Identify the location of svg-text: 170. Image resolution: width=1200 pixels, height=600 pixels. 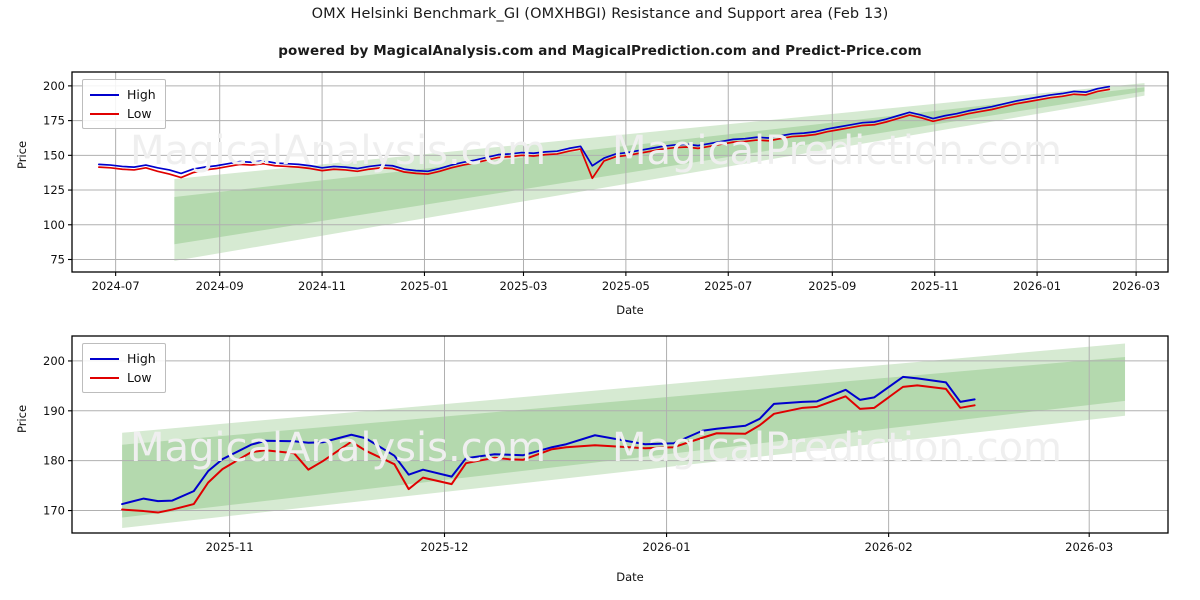
(54, 511).